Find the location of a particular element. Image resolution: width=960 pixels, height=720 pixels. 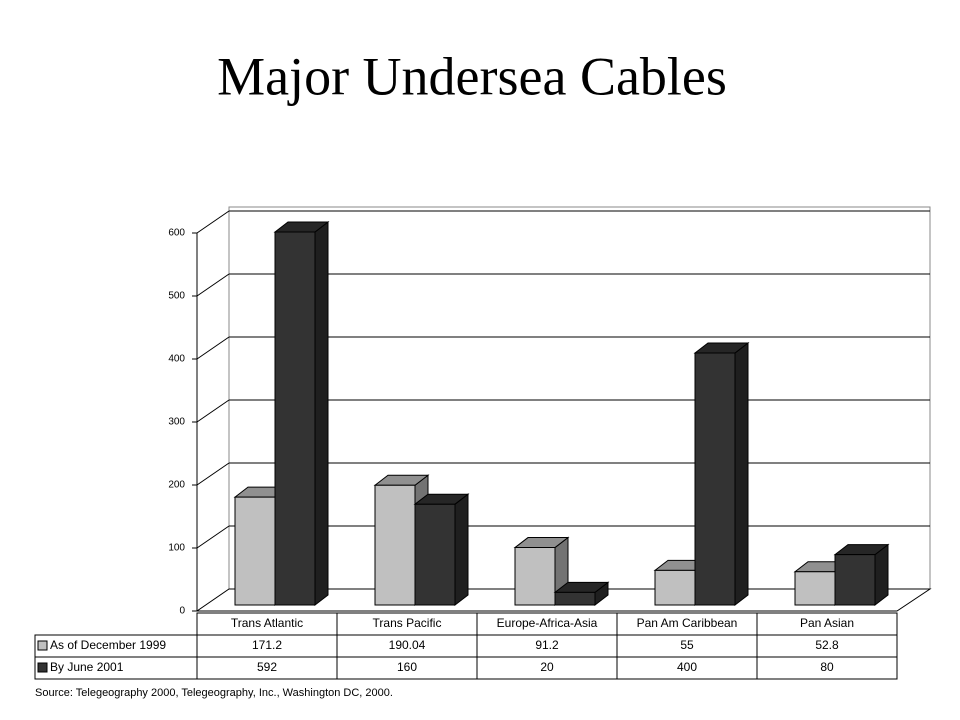

y-tick-label: 300 is located at coordinates (176, 422).